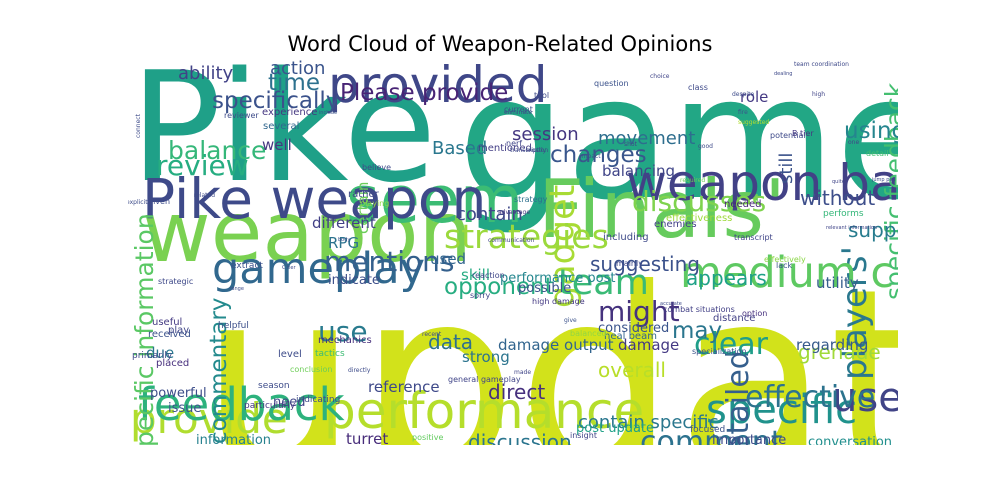 This screenshot has width=1000, height=500. Describe the element at coordinates (236, 289) in the screenshot. I see `cloud-word: range` at that location.